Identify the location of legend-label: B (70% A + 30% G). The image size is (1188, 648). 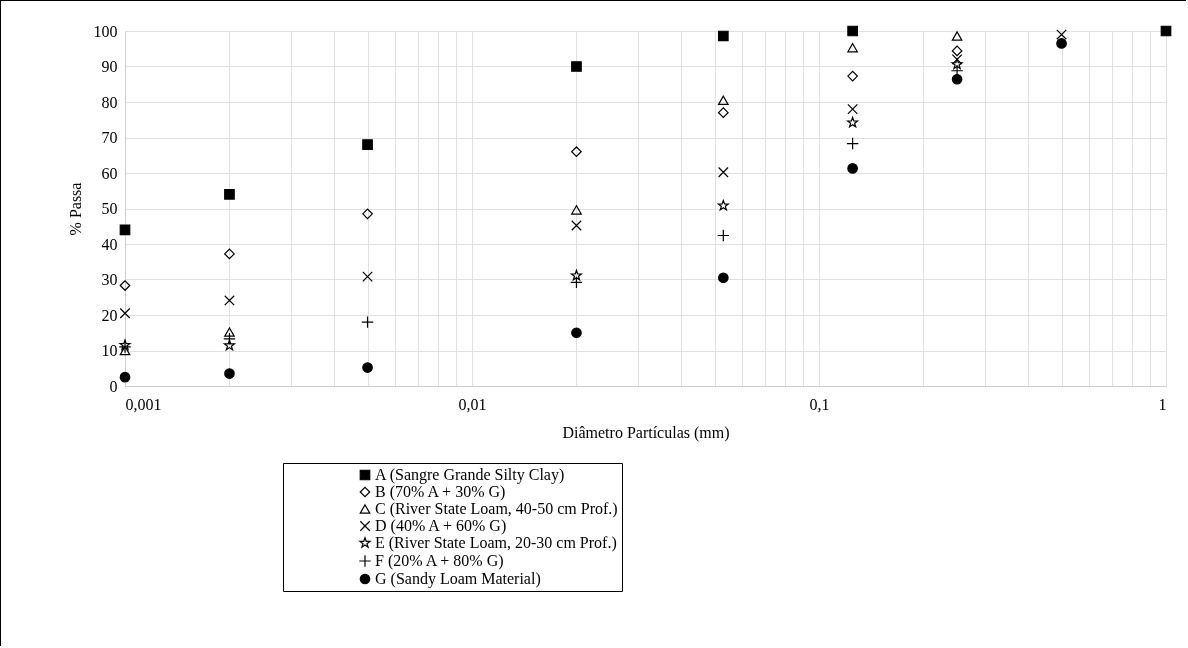
(440, 492).